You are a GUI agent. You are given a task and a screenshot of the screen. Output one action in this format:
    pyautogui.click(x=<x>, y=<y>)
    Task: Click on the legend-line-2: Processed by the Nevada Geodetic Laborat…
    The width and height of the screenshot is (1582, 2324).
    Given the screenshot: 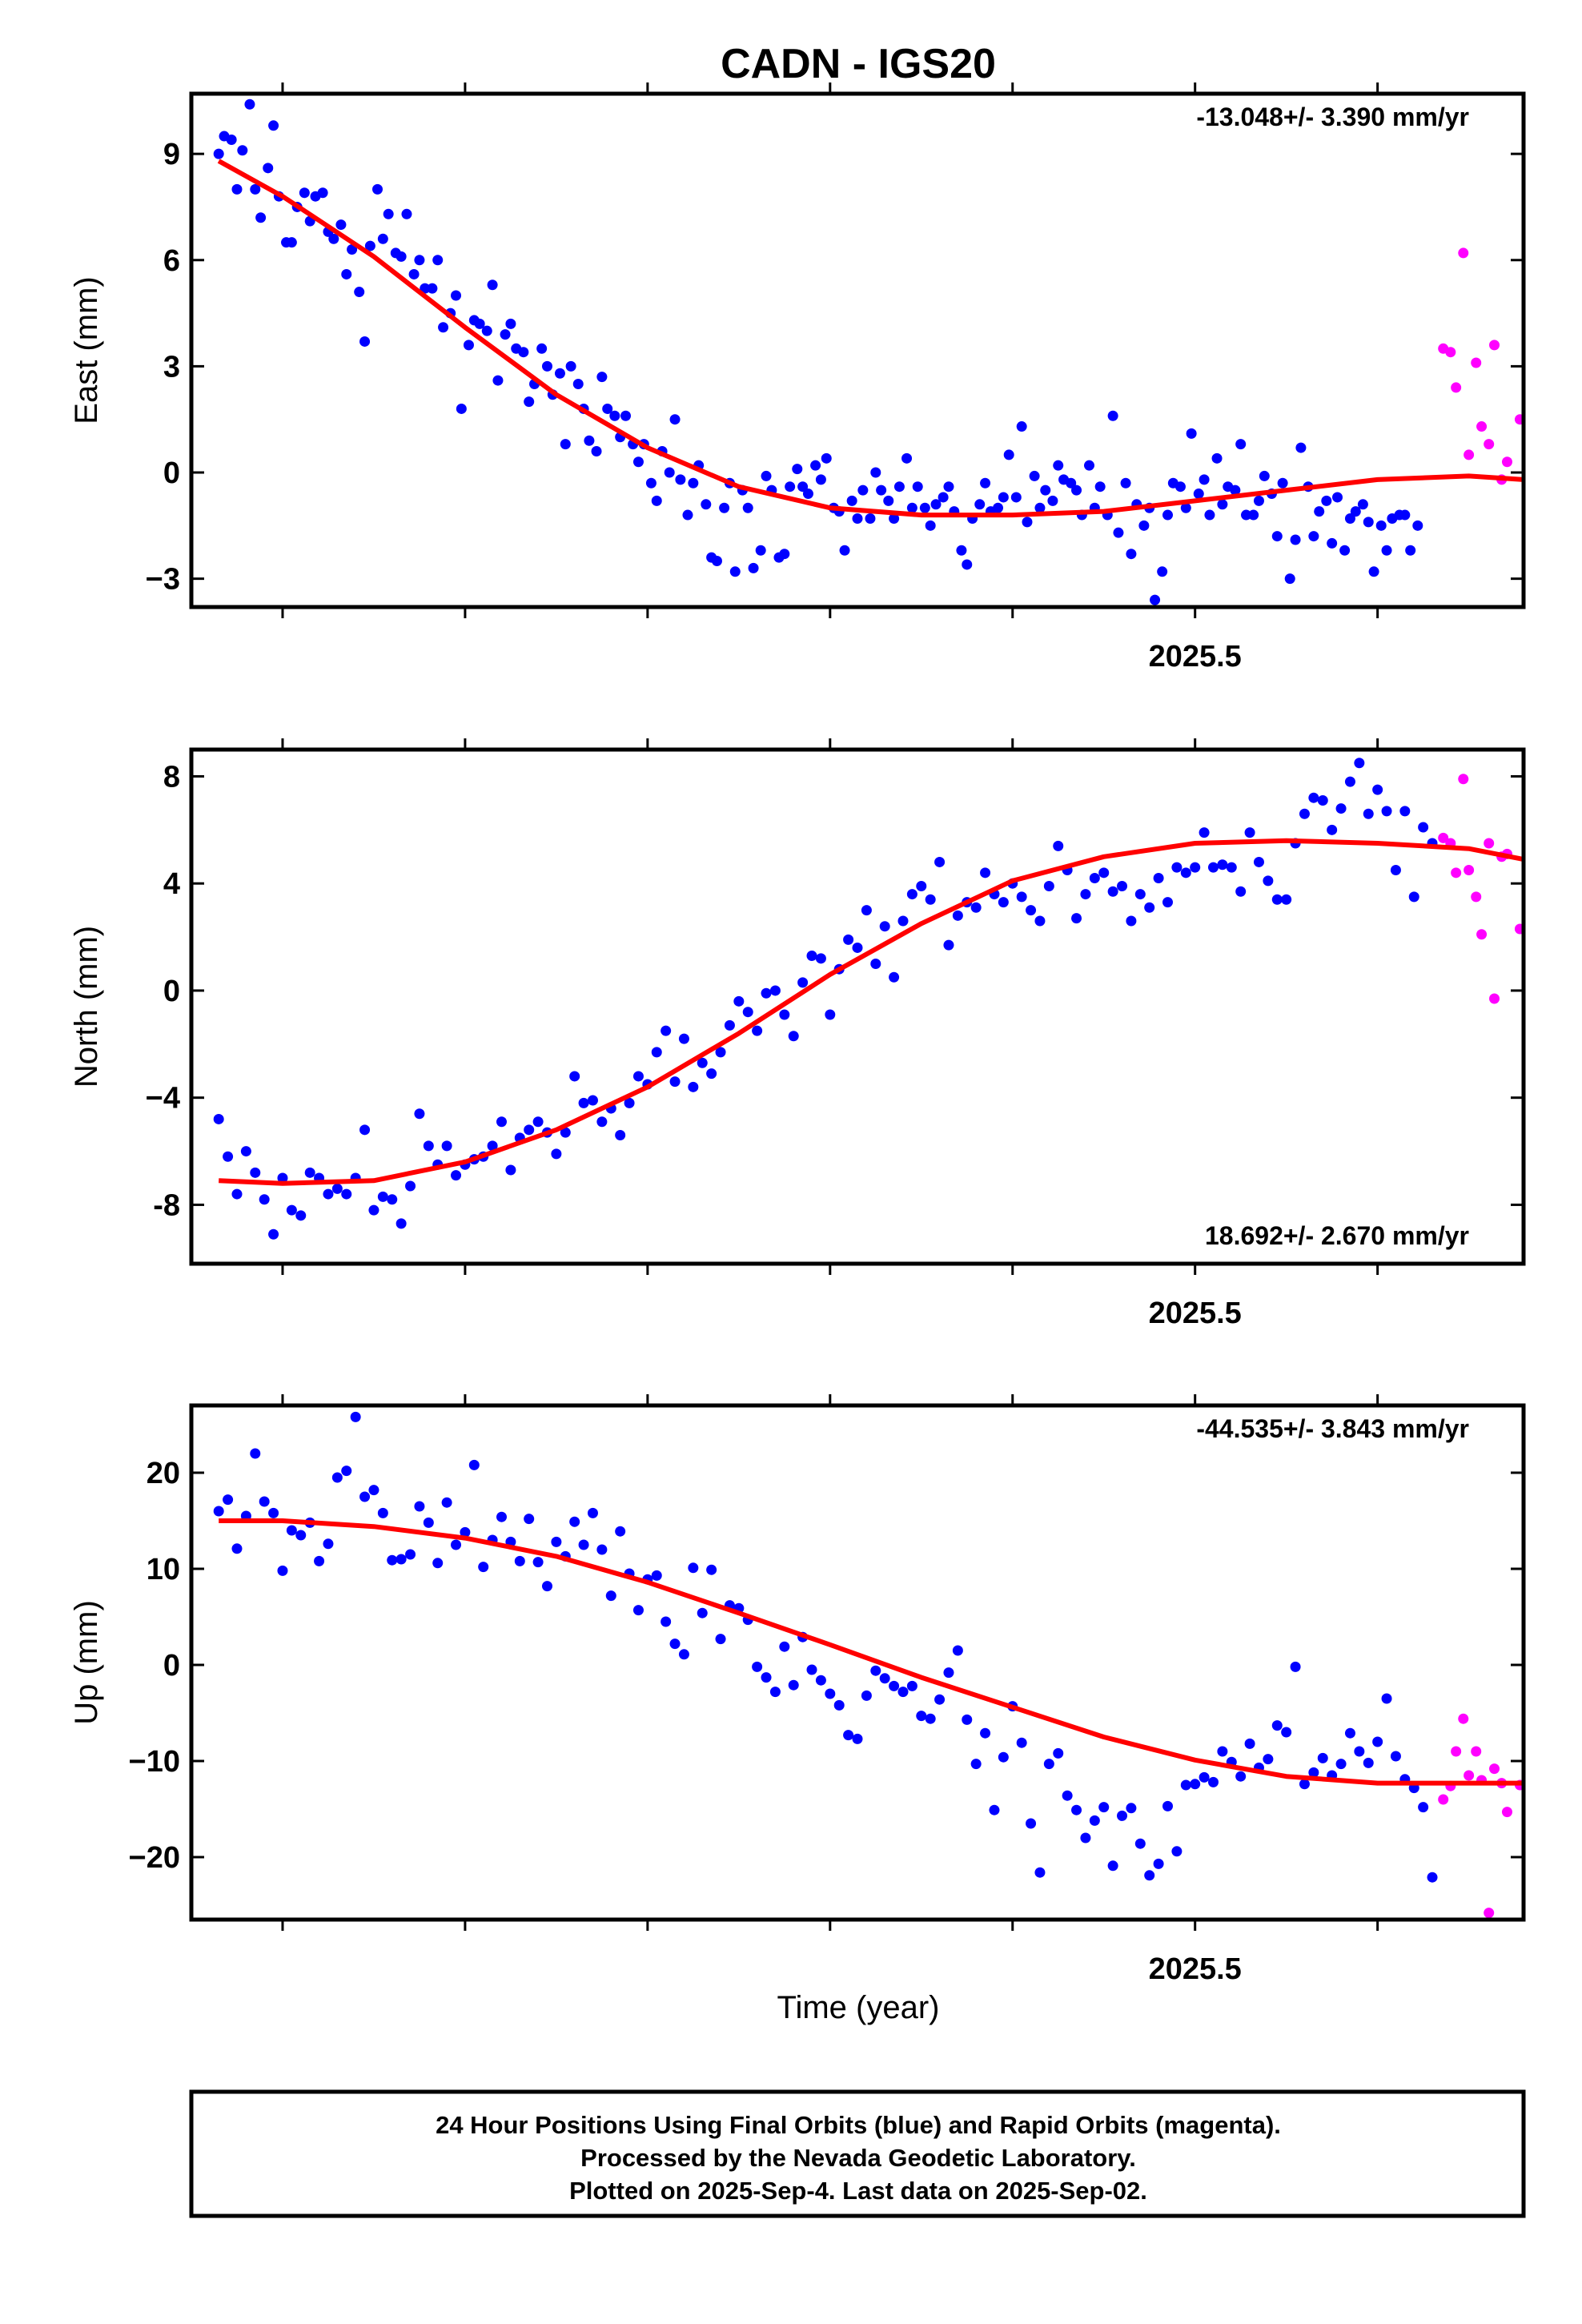 What is the action you would take?
    pyautogui.click(x=858, y=2158)
    